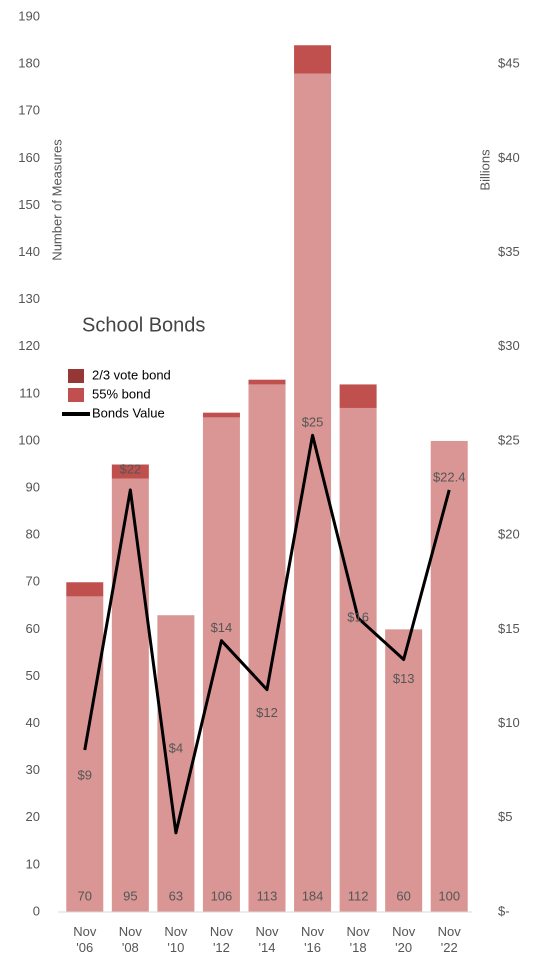 The height and width of the screenshot is (956, 542). I want to click on total-label: 70, so click(85, 895).